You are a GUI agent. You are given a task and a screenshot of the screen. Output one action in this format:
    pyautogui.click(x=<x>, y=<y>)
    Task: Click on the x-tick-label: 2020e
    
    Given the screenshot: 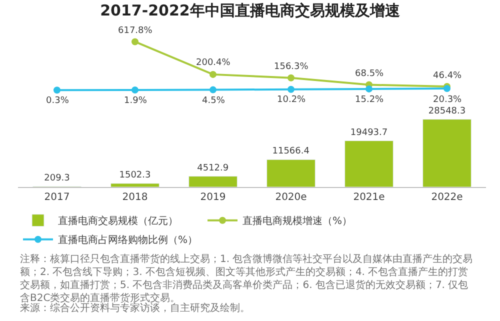 What is the action you would take?
    pyautogui.click(x=291, y=197)
    